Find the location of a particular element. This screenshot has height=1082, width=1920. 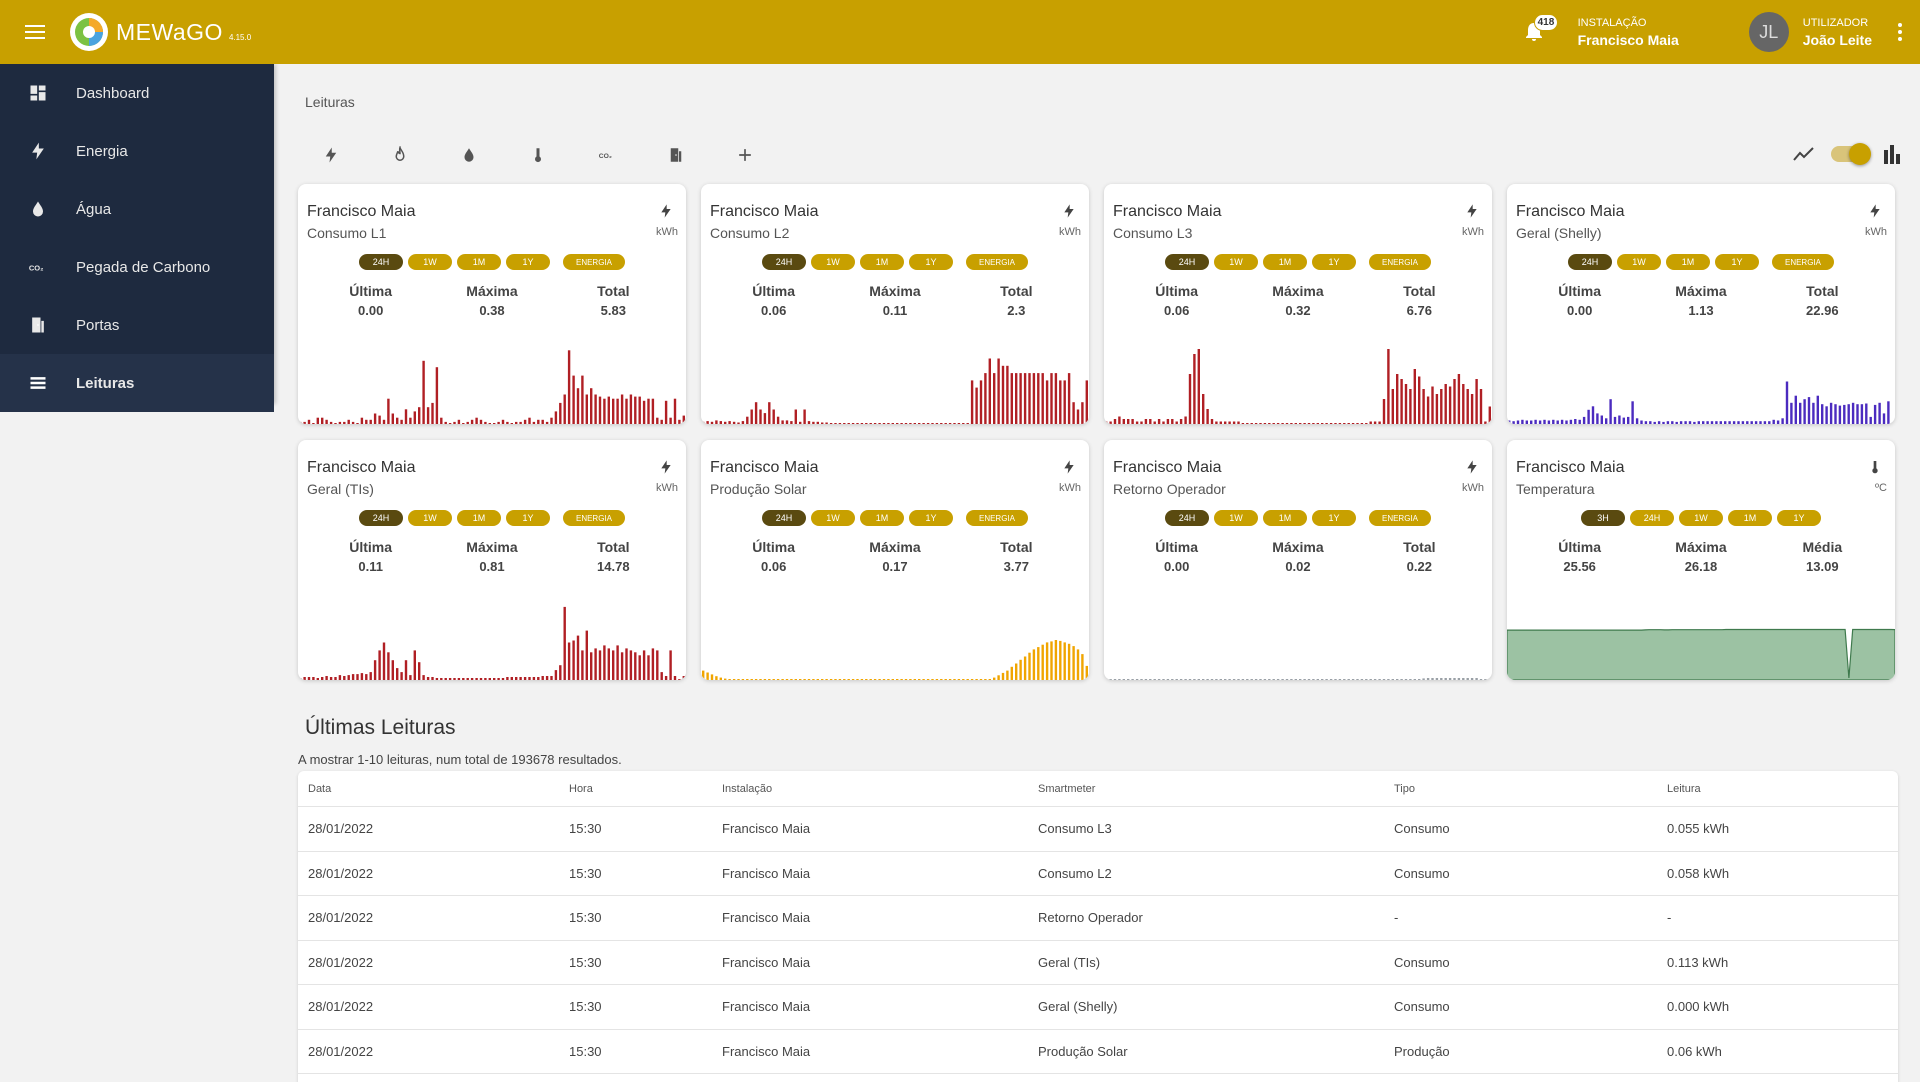

column-header: Leitura is located at coordinates (1684, 788).